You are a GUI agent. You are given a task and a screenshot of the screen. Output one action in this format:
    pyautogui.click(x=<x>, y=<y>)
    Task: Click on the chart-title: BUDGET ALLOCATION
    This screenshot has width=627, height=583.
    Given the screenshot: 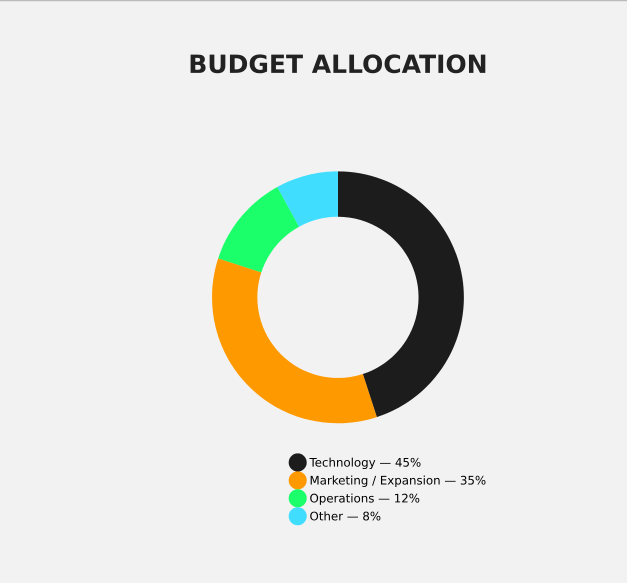 What is the action you would take?
    pyautogui.click(x=338, y=64)
    